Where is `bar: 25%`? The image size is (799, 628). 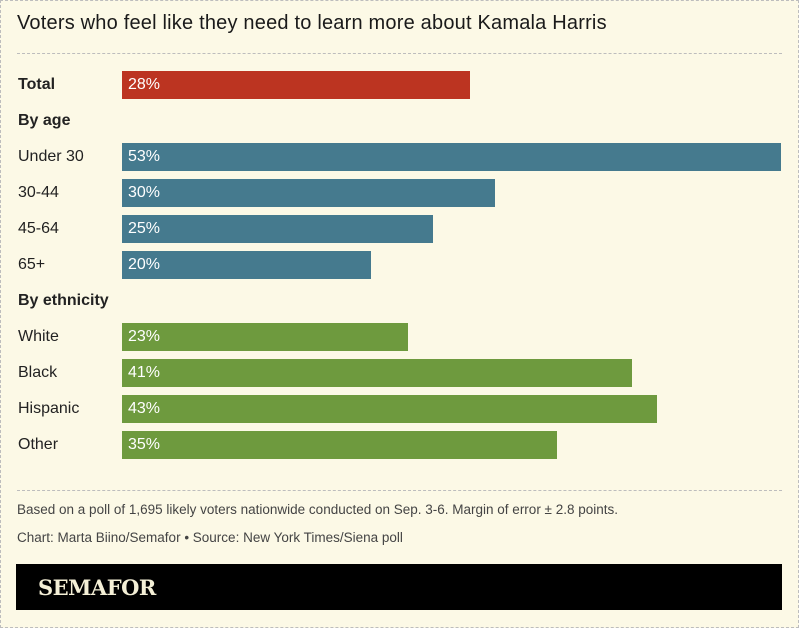
bar: 25% is located at coordinates (277, 229).